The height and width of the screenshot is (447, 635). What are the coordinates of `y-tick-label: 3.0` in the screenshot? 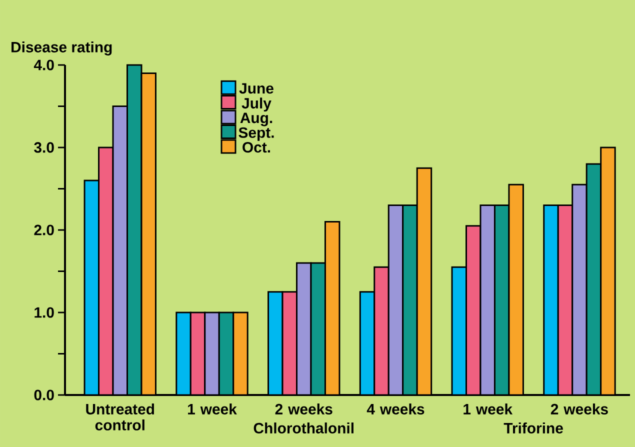 It's located at (44, 147).